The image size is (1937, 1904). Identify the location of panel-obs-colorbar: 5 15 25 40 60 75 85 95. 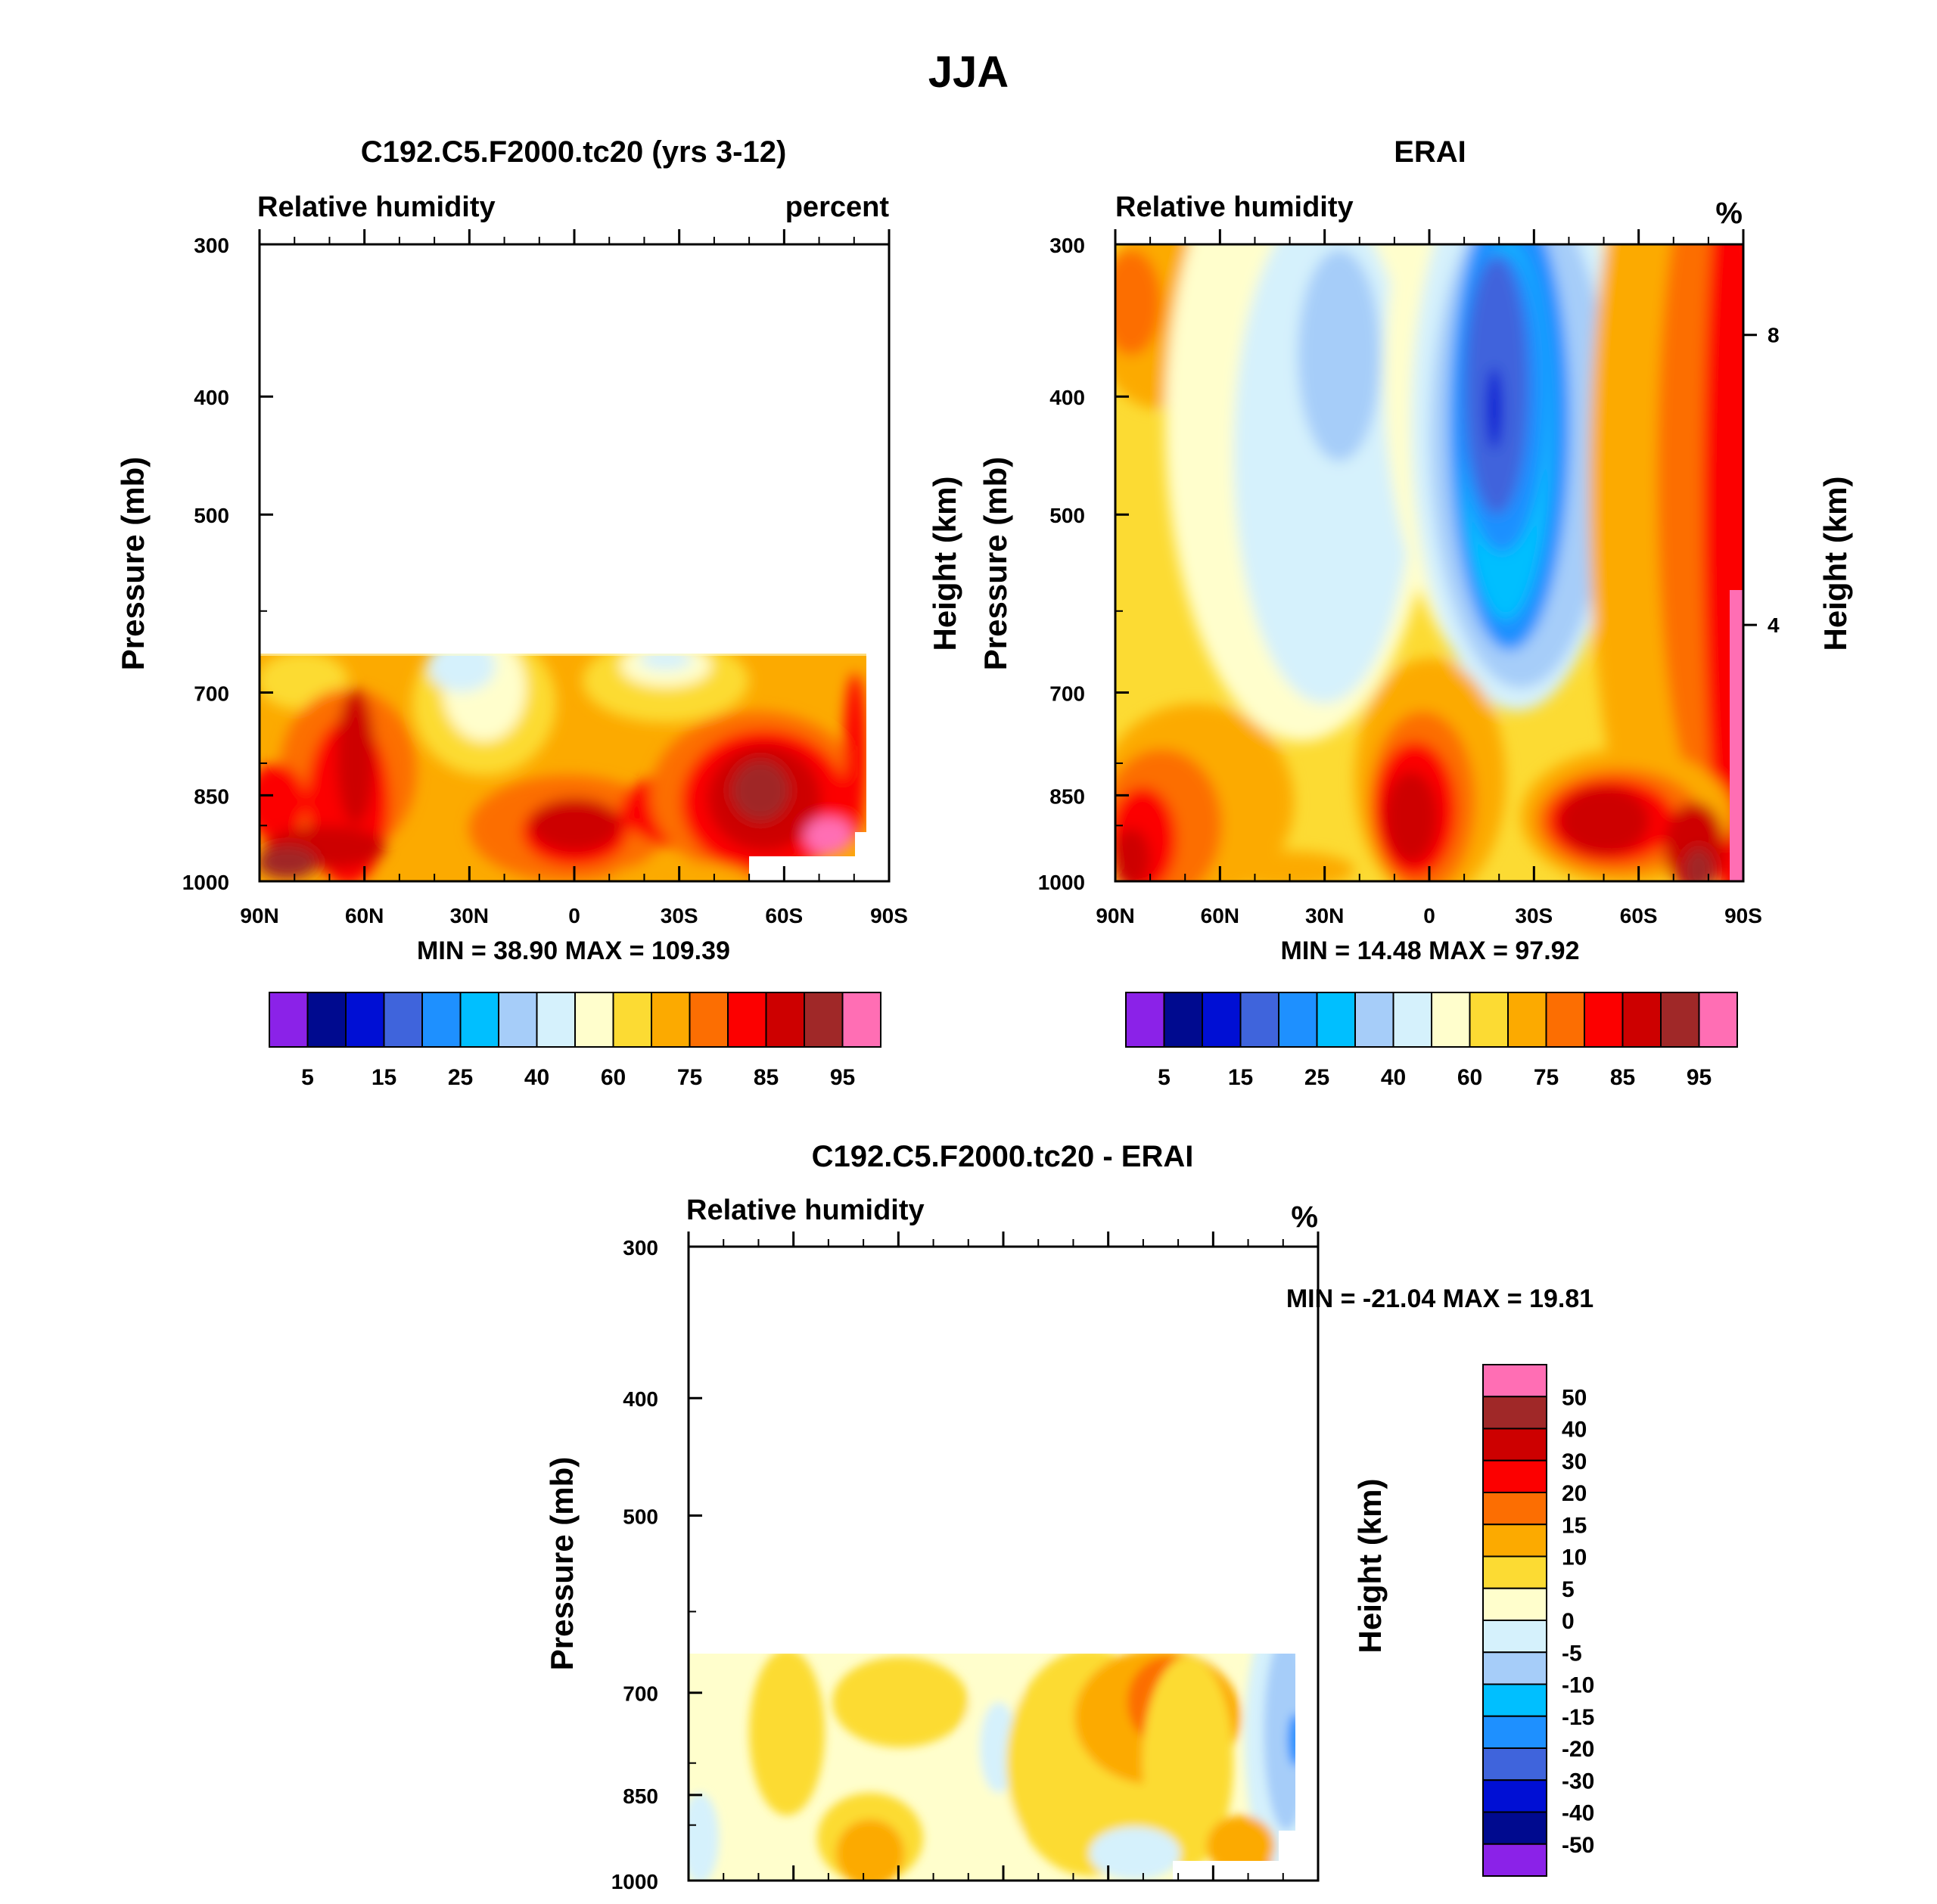
(1431, 1041).